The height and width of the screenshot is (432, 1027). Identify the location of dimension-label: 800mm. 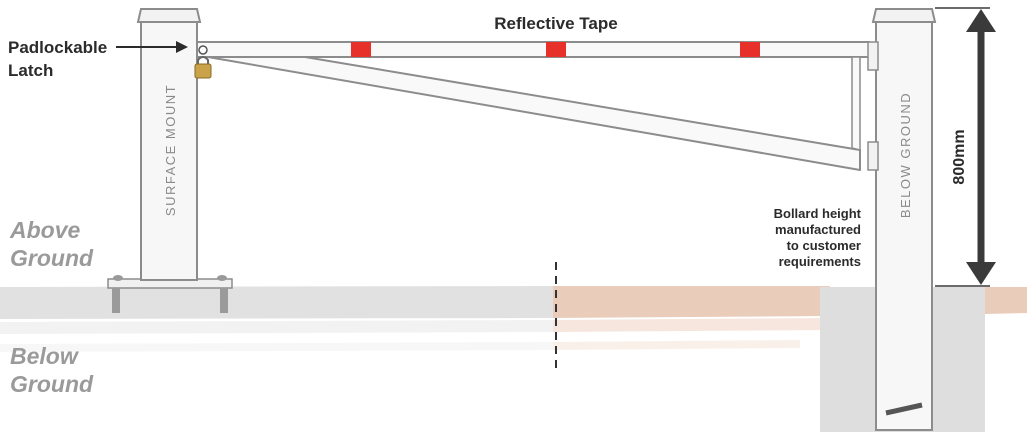
(959, 156).